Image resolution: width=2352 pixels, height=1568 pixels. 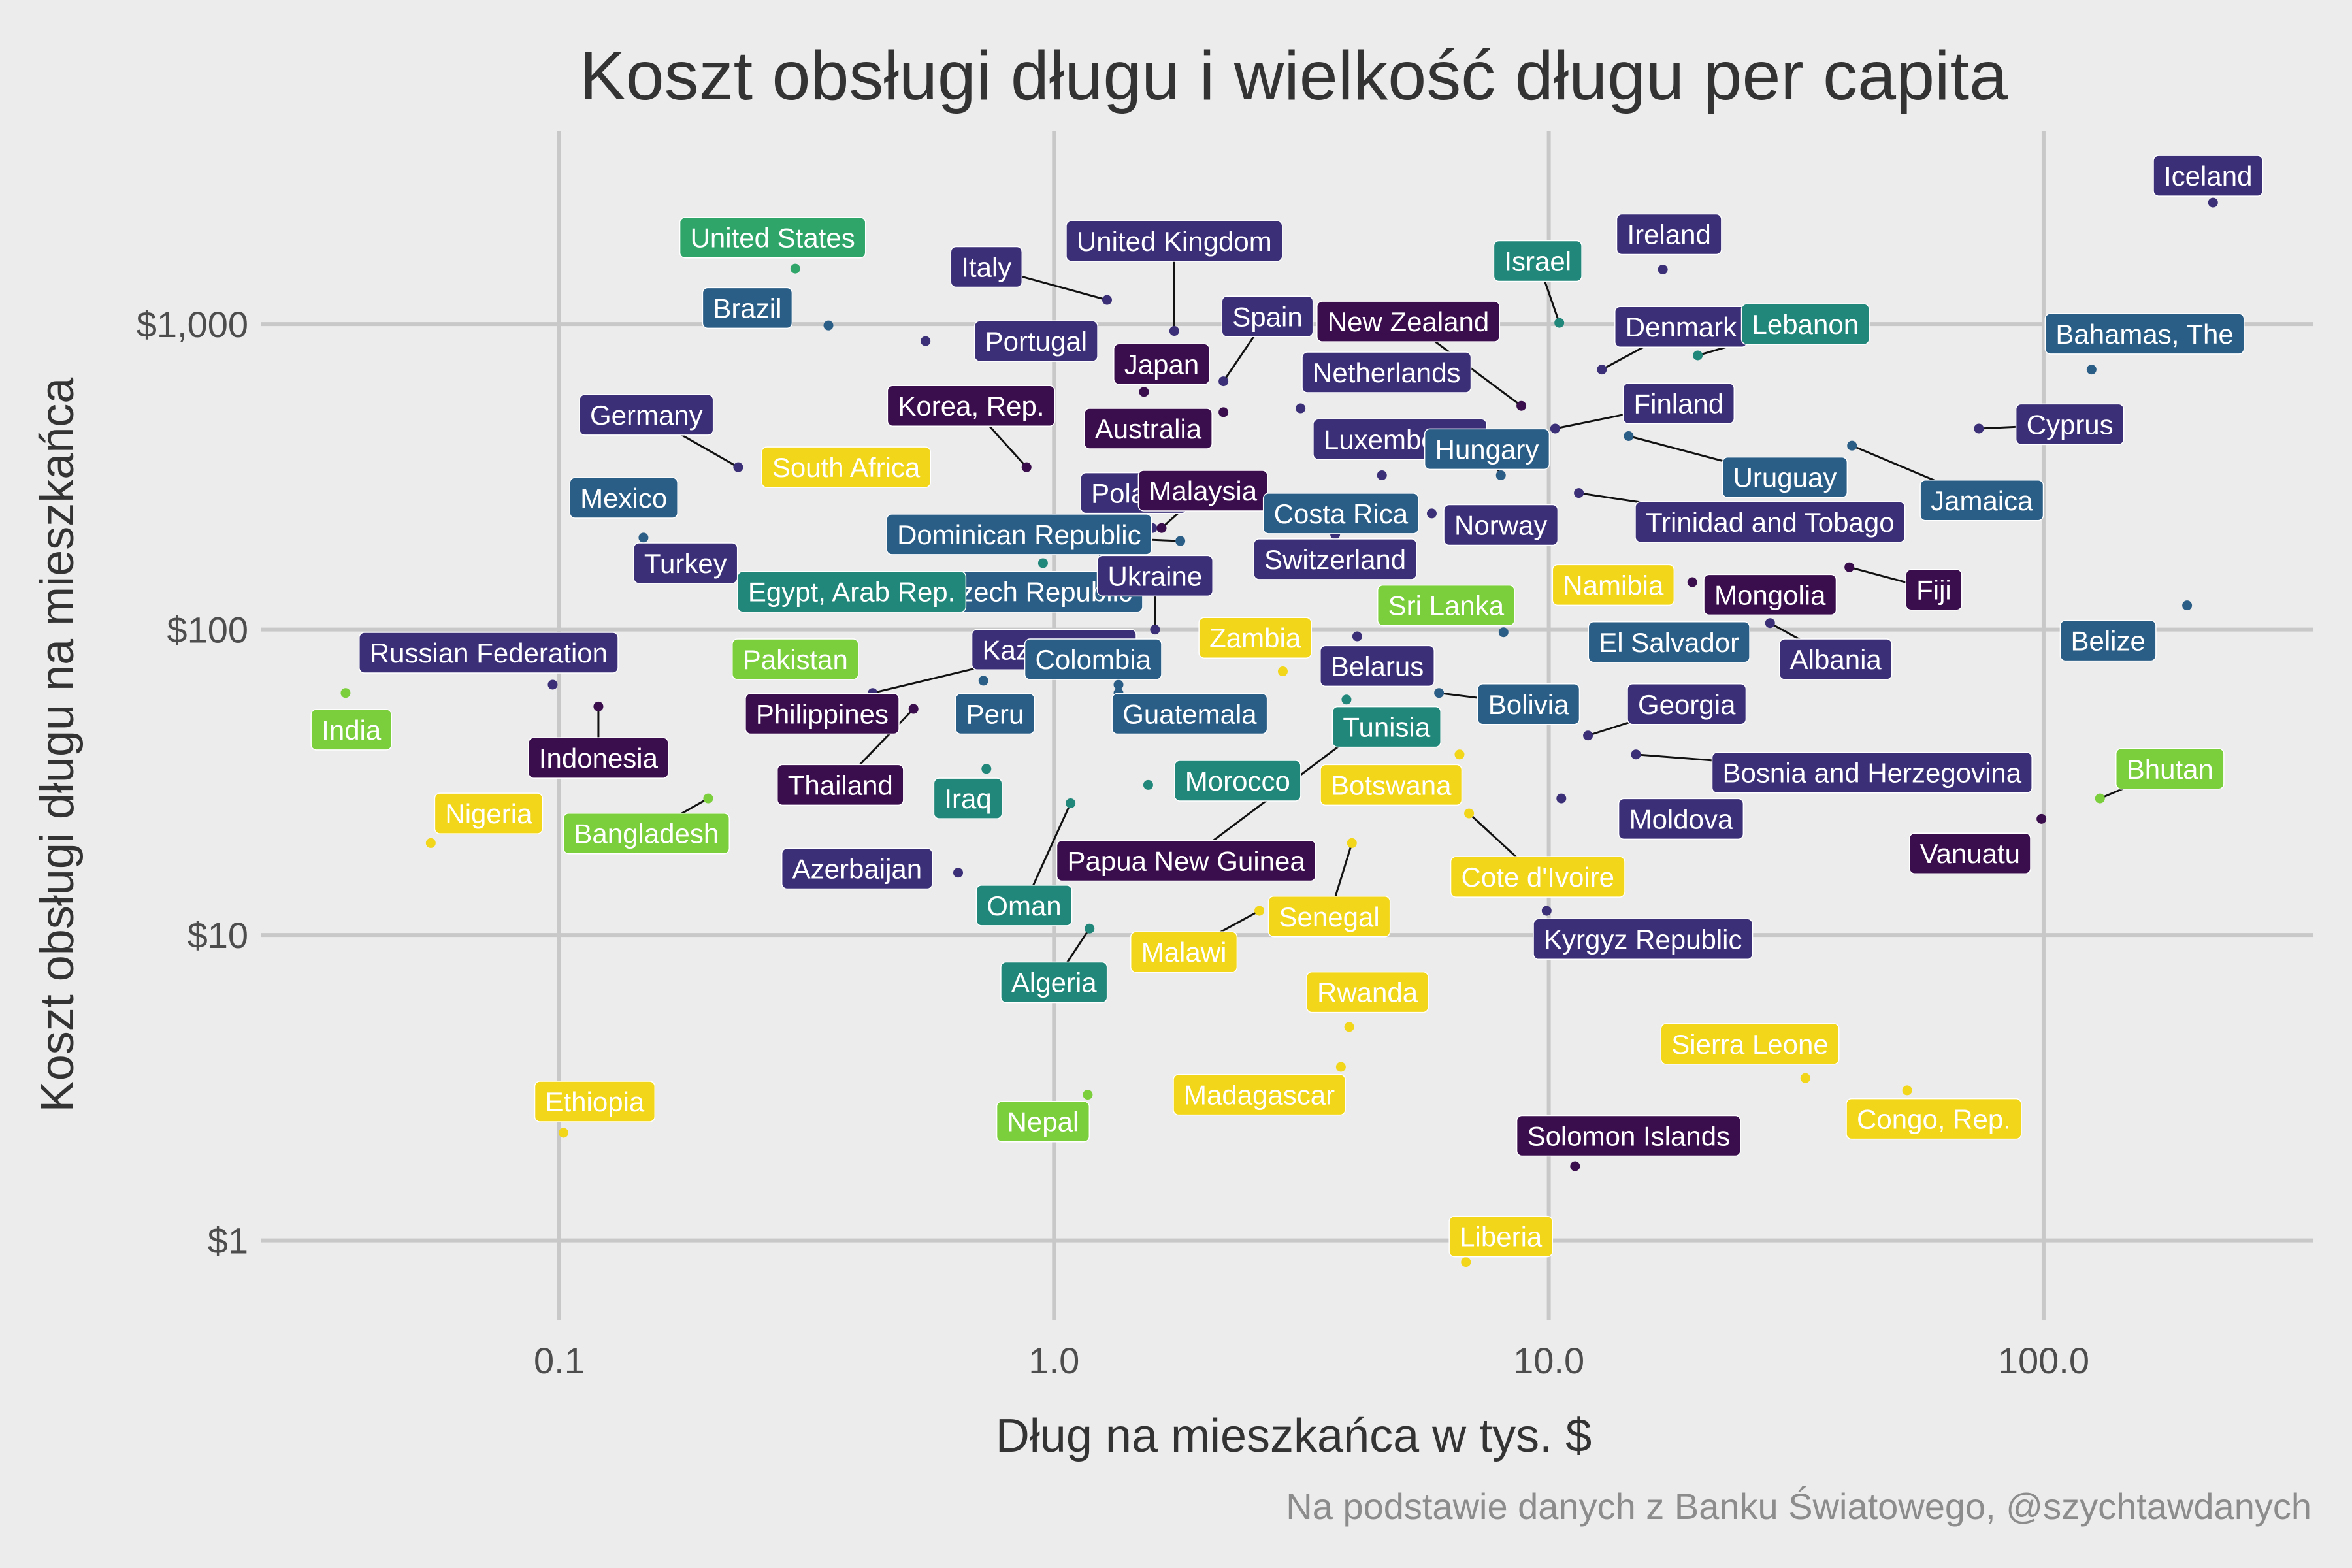 I want to click on point-label: Cote d'Ivoire, so click(x=1537, y=877).